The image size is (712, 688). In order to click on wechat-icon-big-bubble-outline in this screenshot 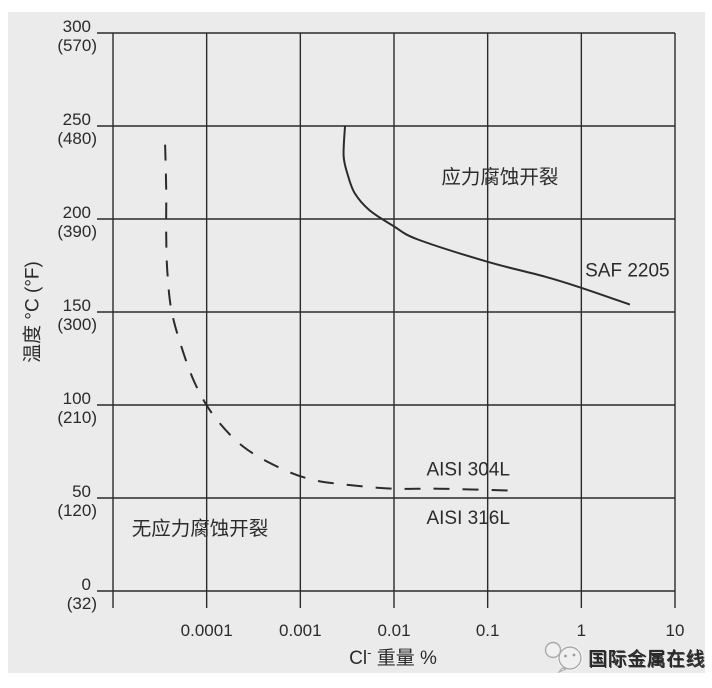, I will do `click(570, 658)`.